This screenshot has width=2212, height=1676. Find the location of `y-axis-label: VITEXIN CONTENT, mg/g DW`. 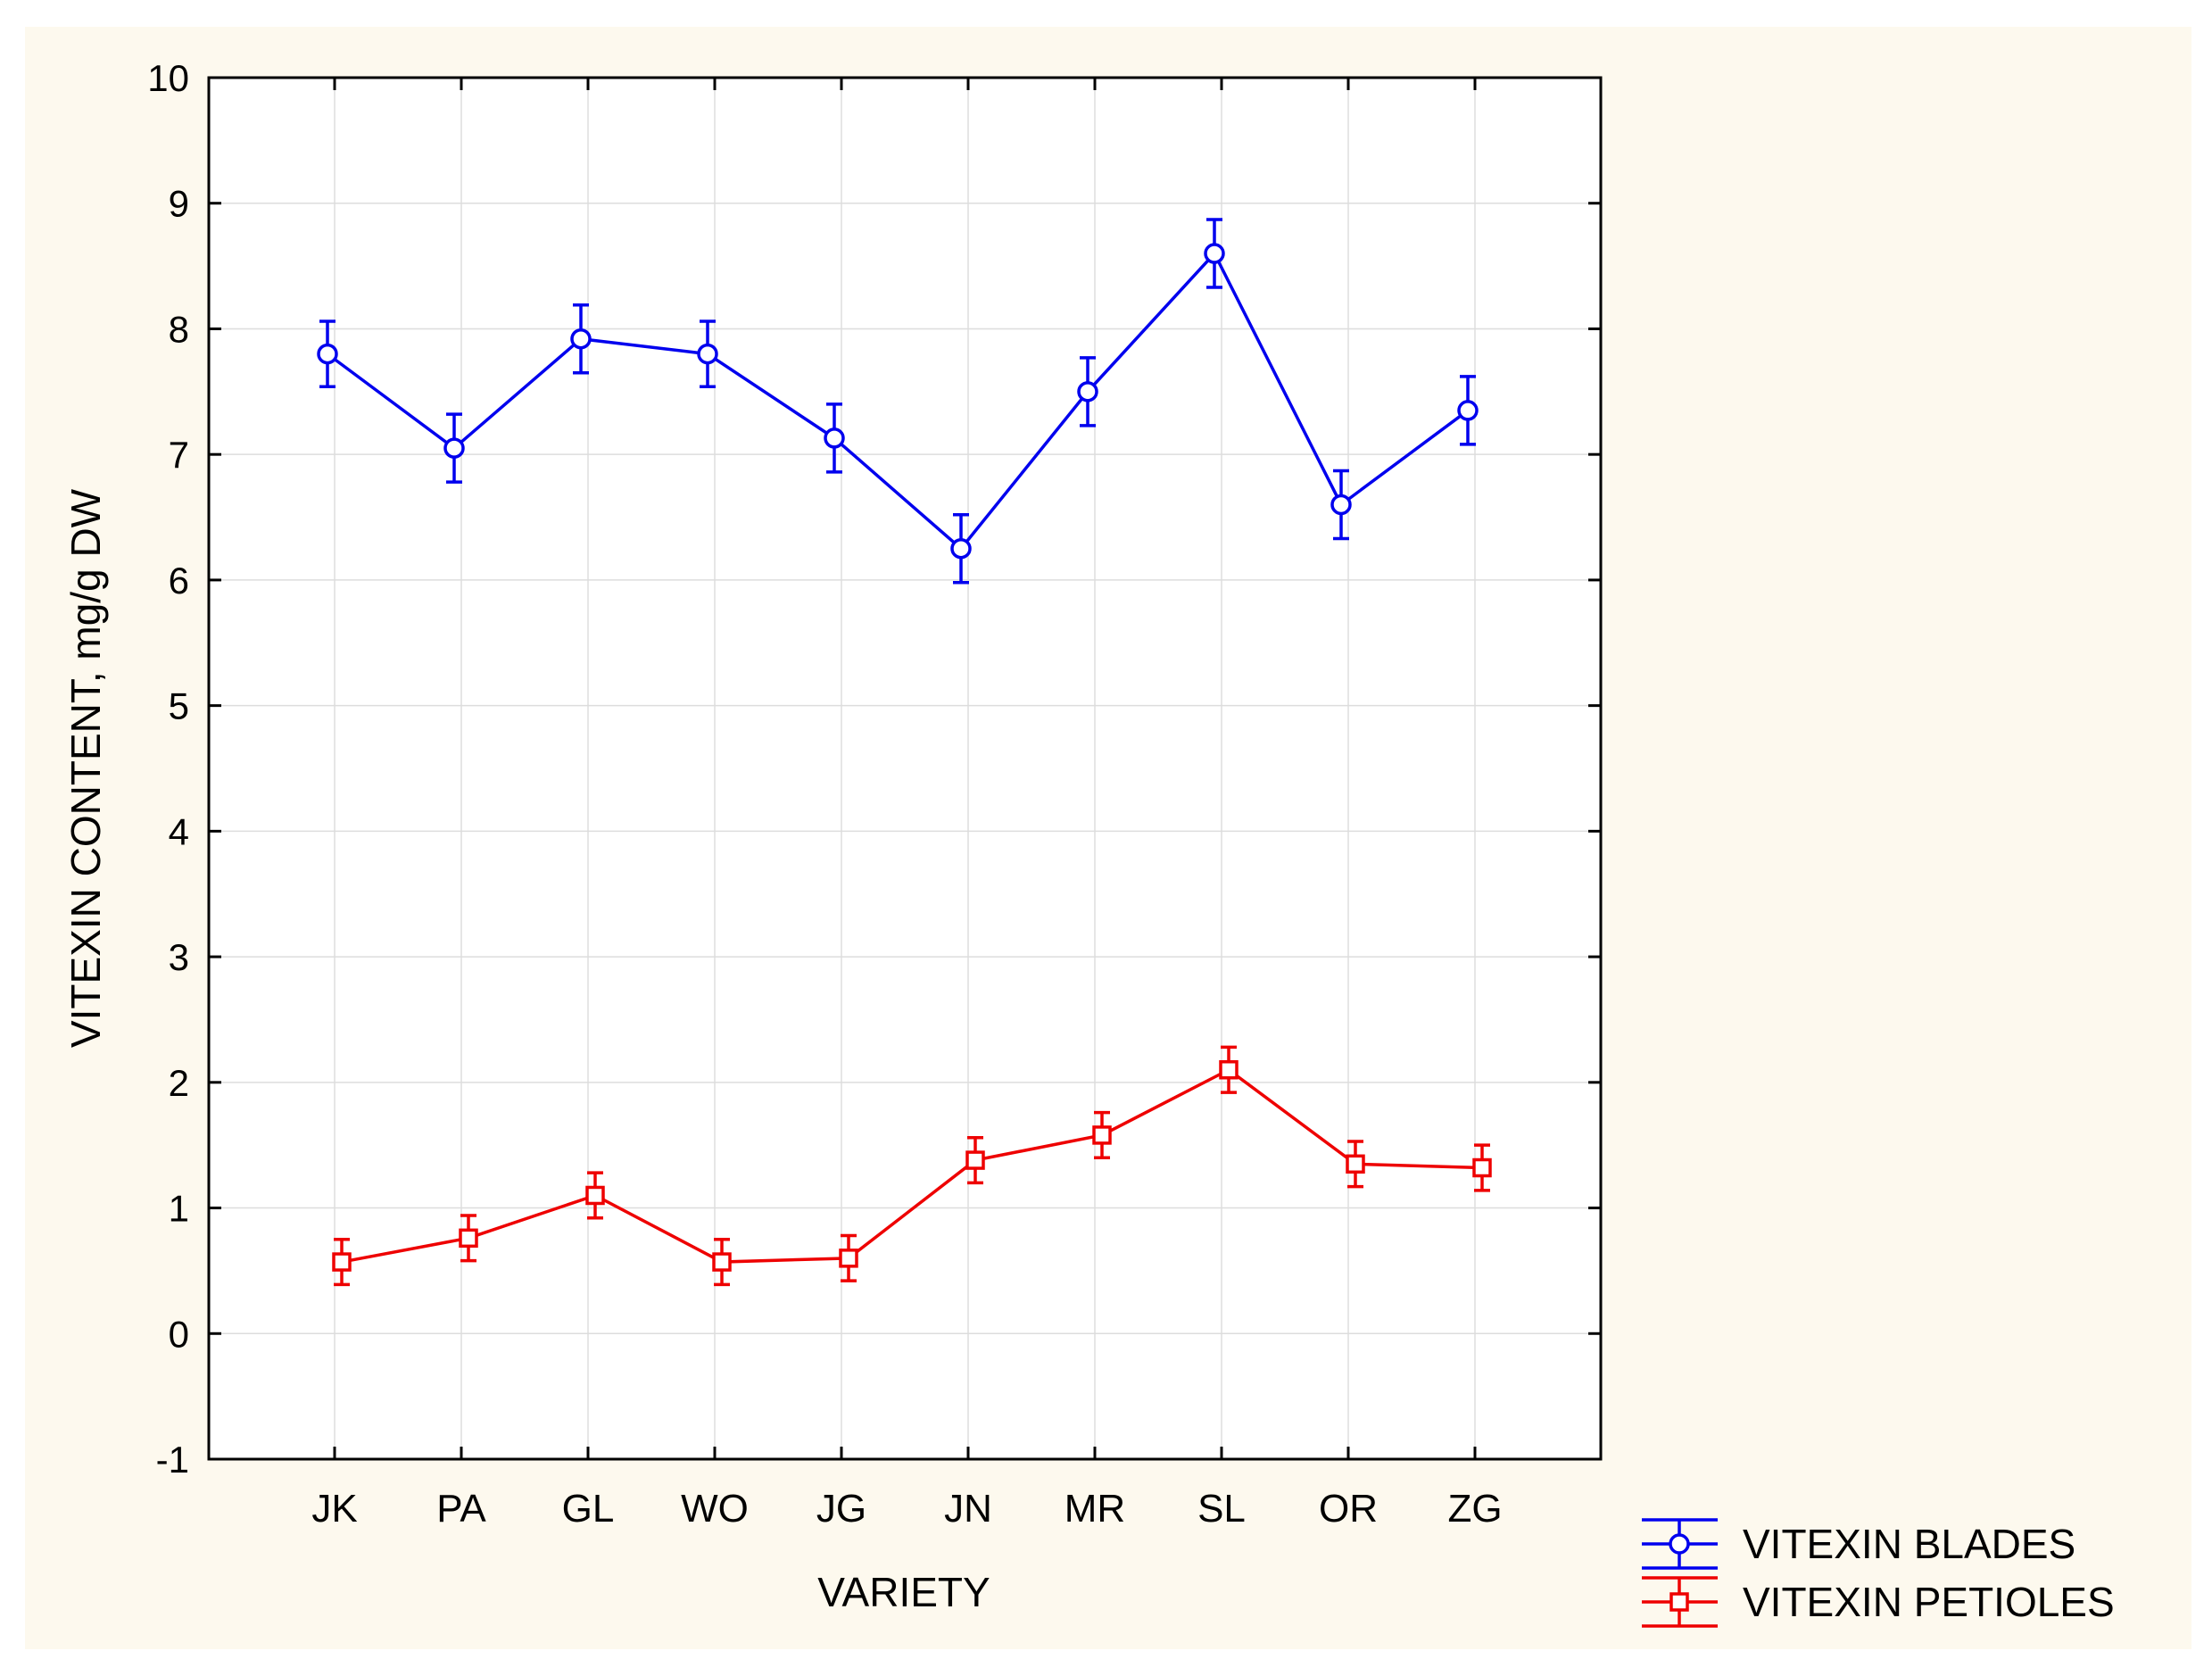

y-axis-label: VITEXIN CONTENT, mg/g DW is located at coordinates (85, 768).